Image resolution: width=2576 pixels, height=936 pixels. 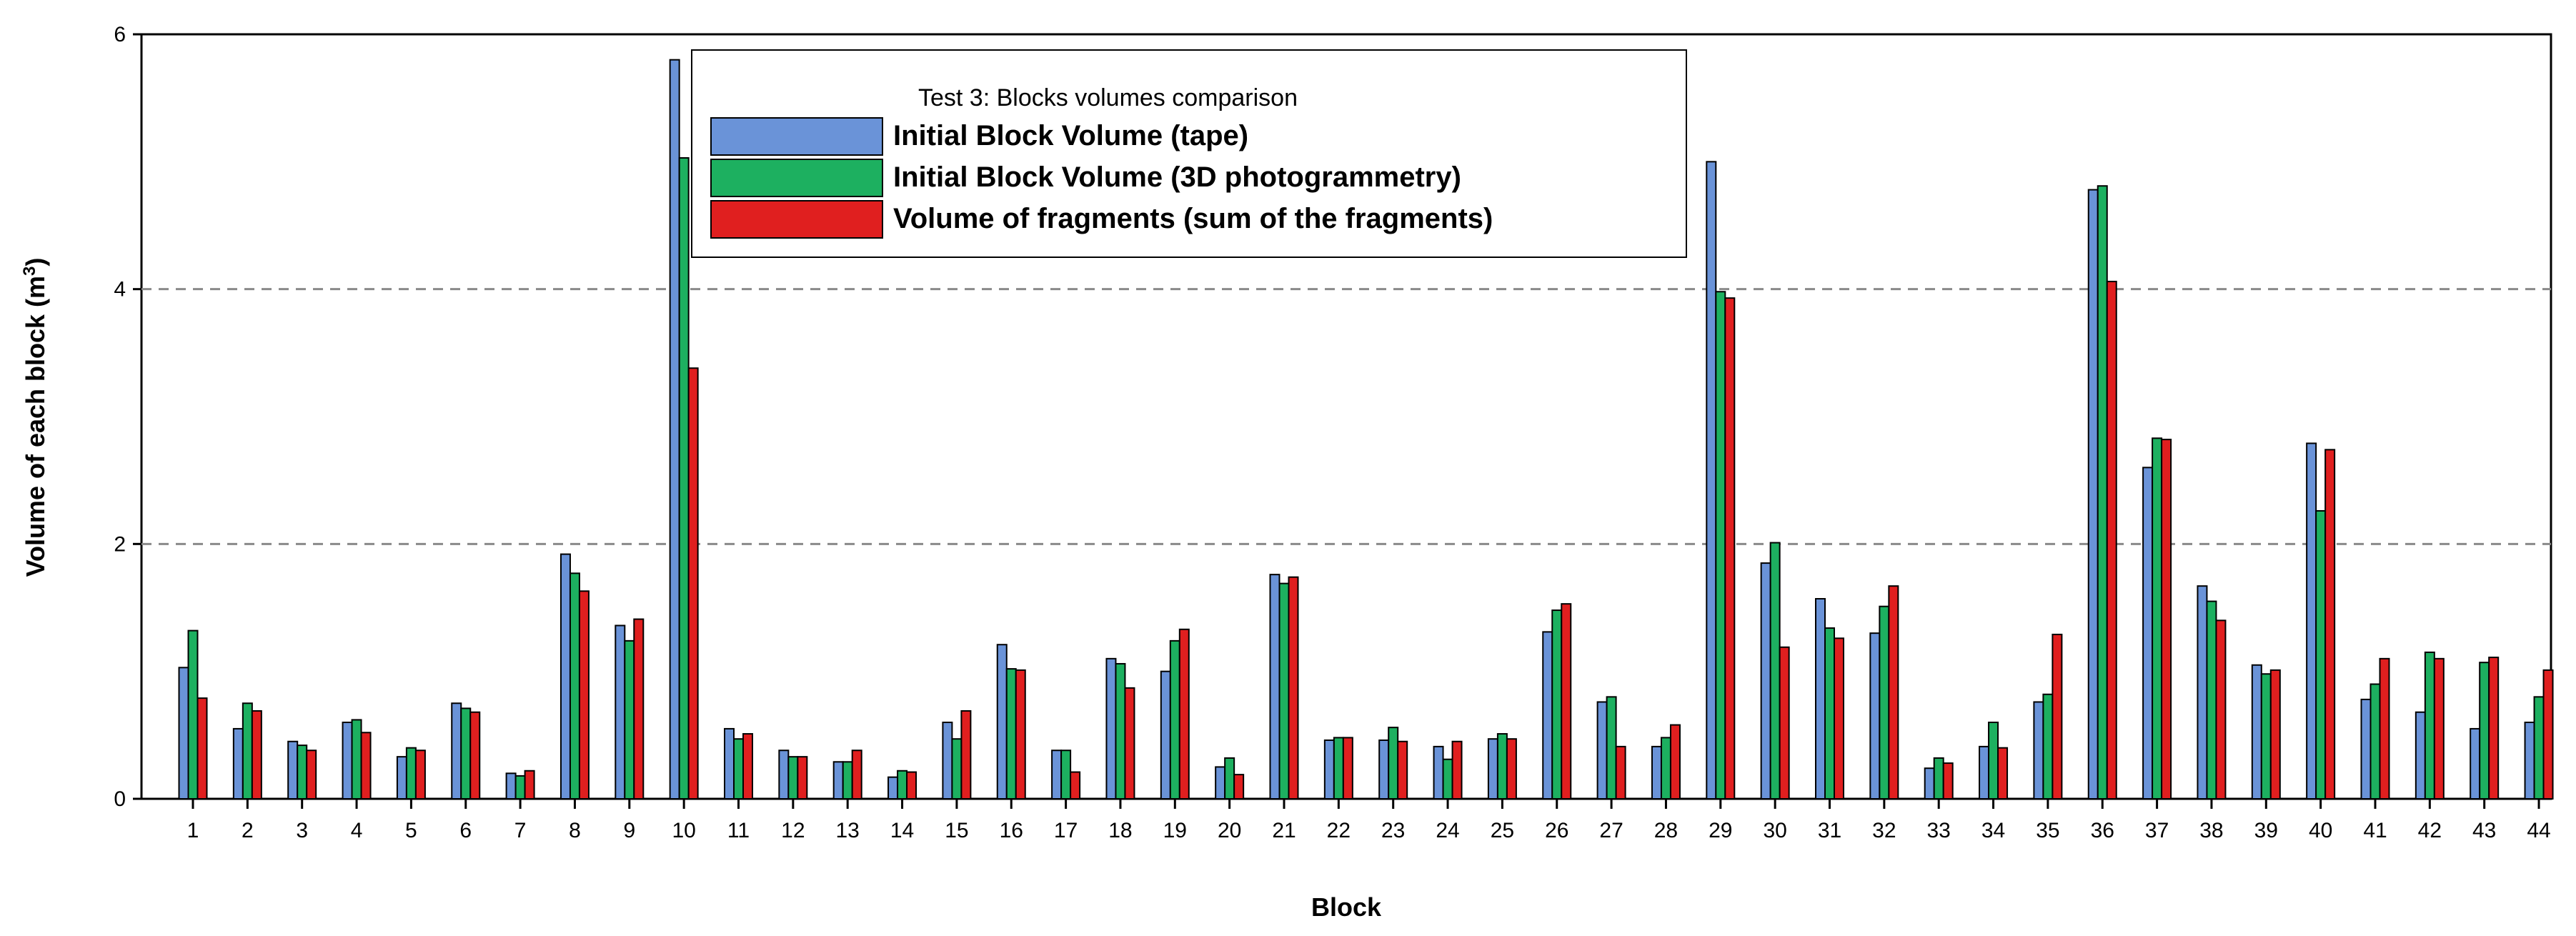 What do you see at coordinates (2484, 830) in the screenshot?
I see `x-tick-label: 43` at bounding box center [2484, 830].